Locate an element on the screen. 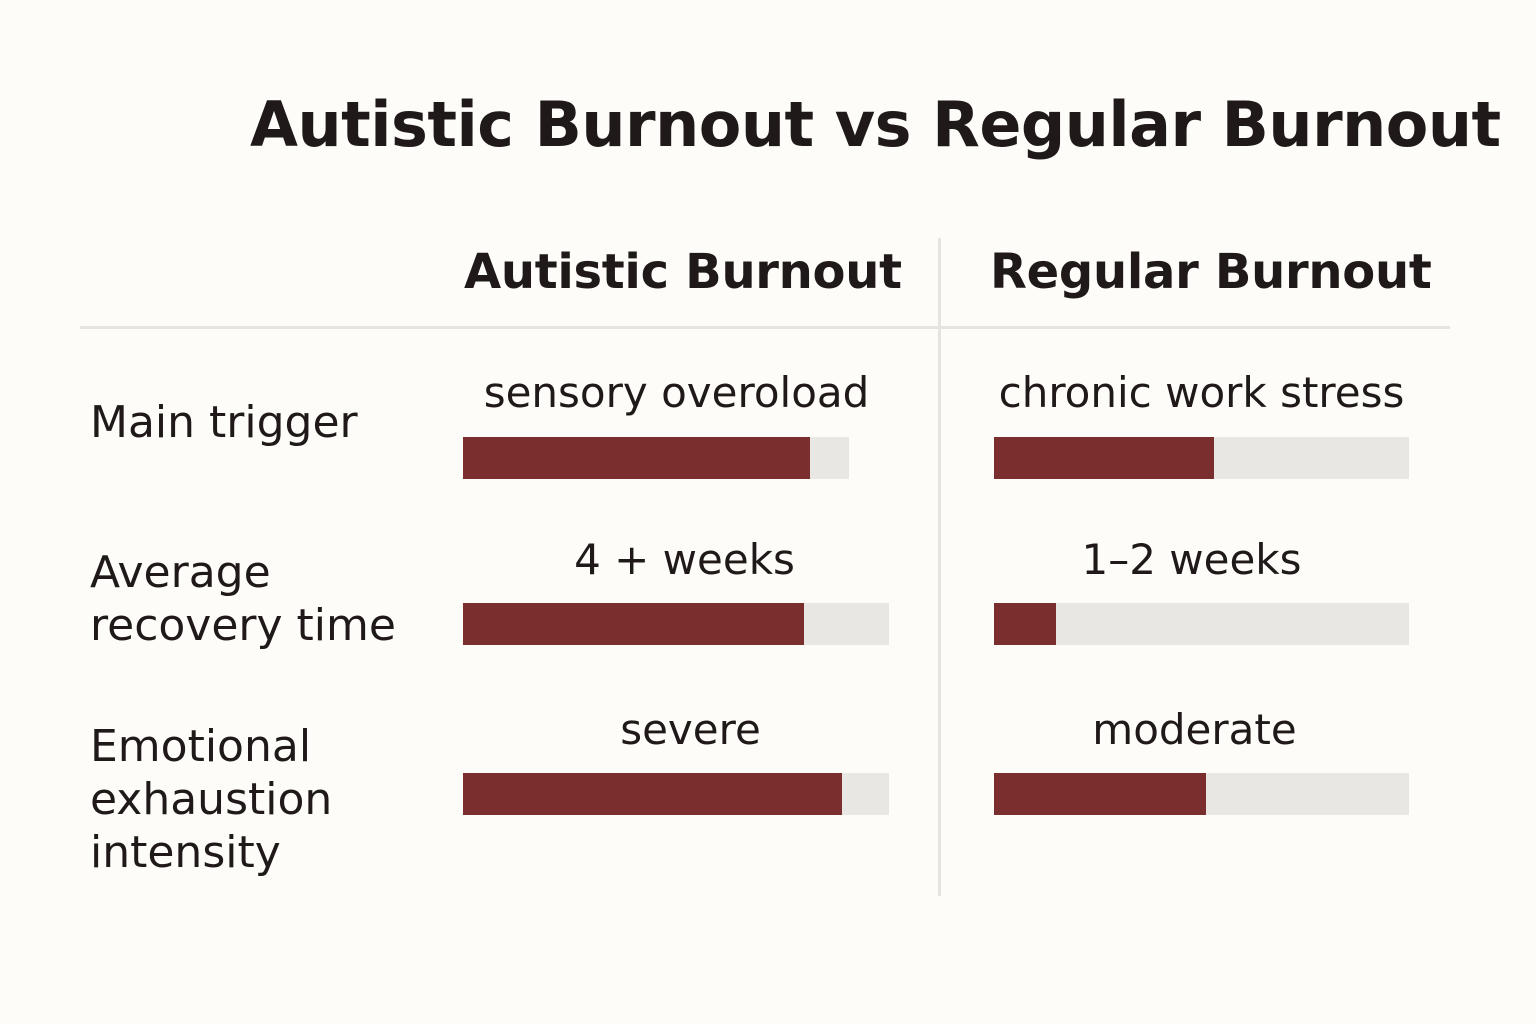 Image resolution: width=1536 pixels, height=1024 pixels. column-divider is located at coordinates (939, 567).